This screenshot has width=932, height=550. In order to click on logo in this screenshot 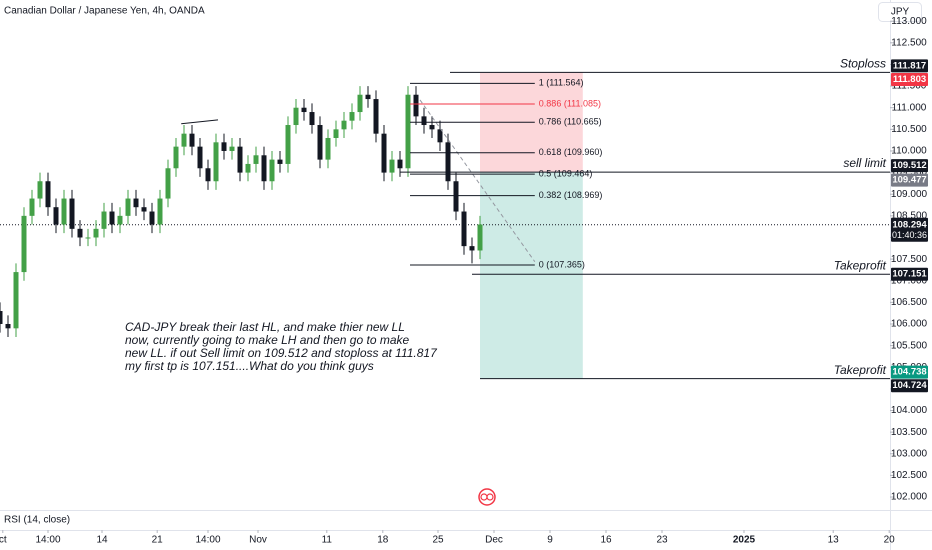, I will do `click(487, 497)`.